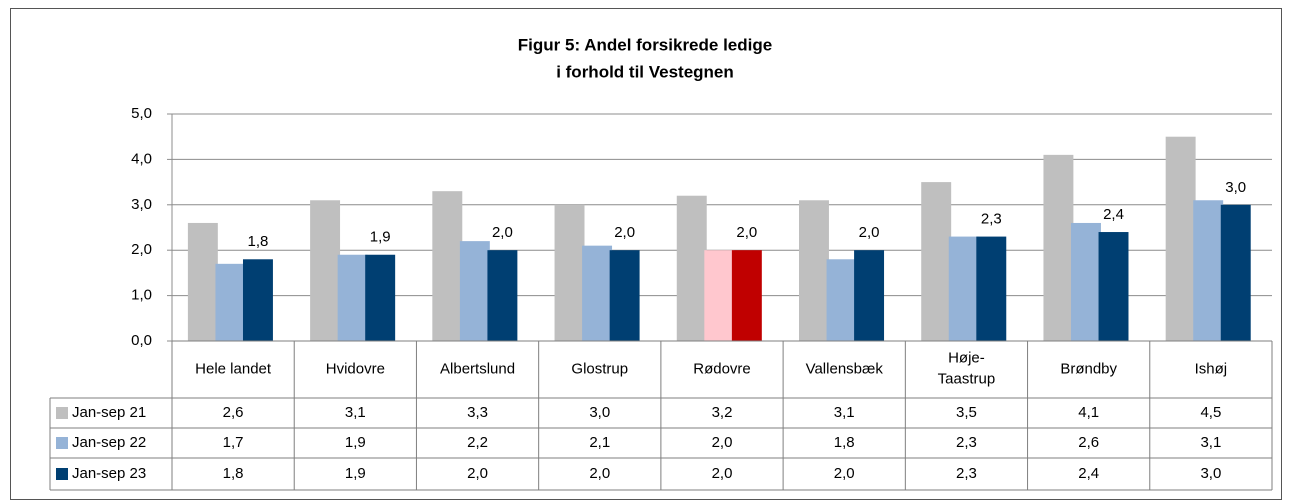  Describe the element at coordinates (1235, 187) in the screenshot. I see `data-label: 3,0` at that location.